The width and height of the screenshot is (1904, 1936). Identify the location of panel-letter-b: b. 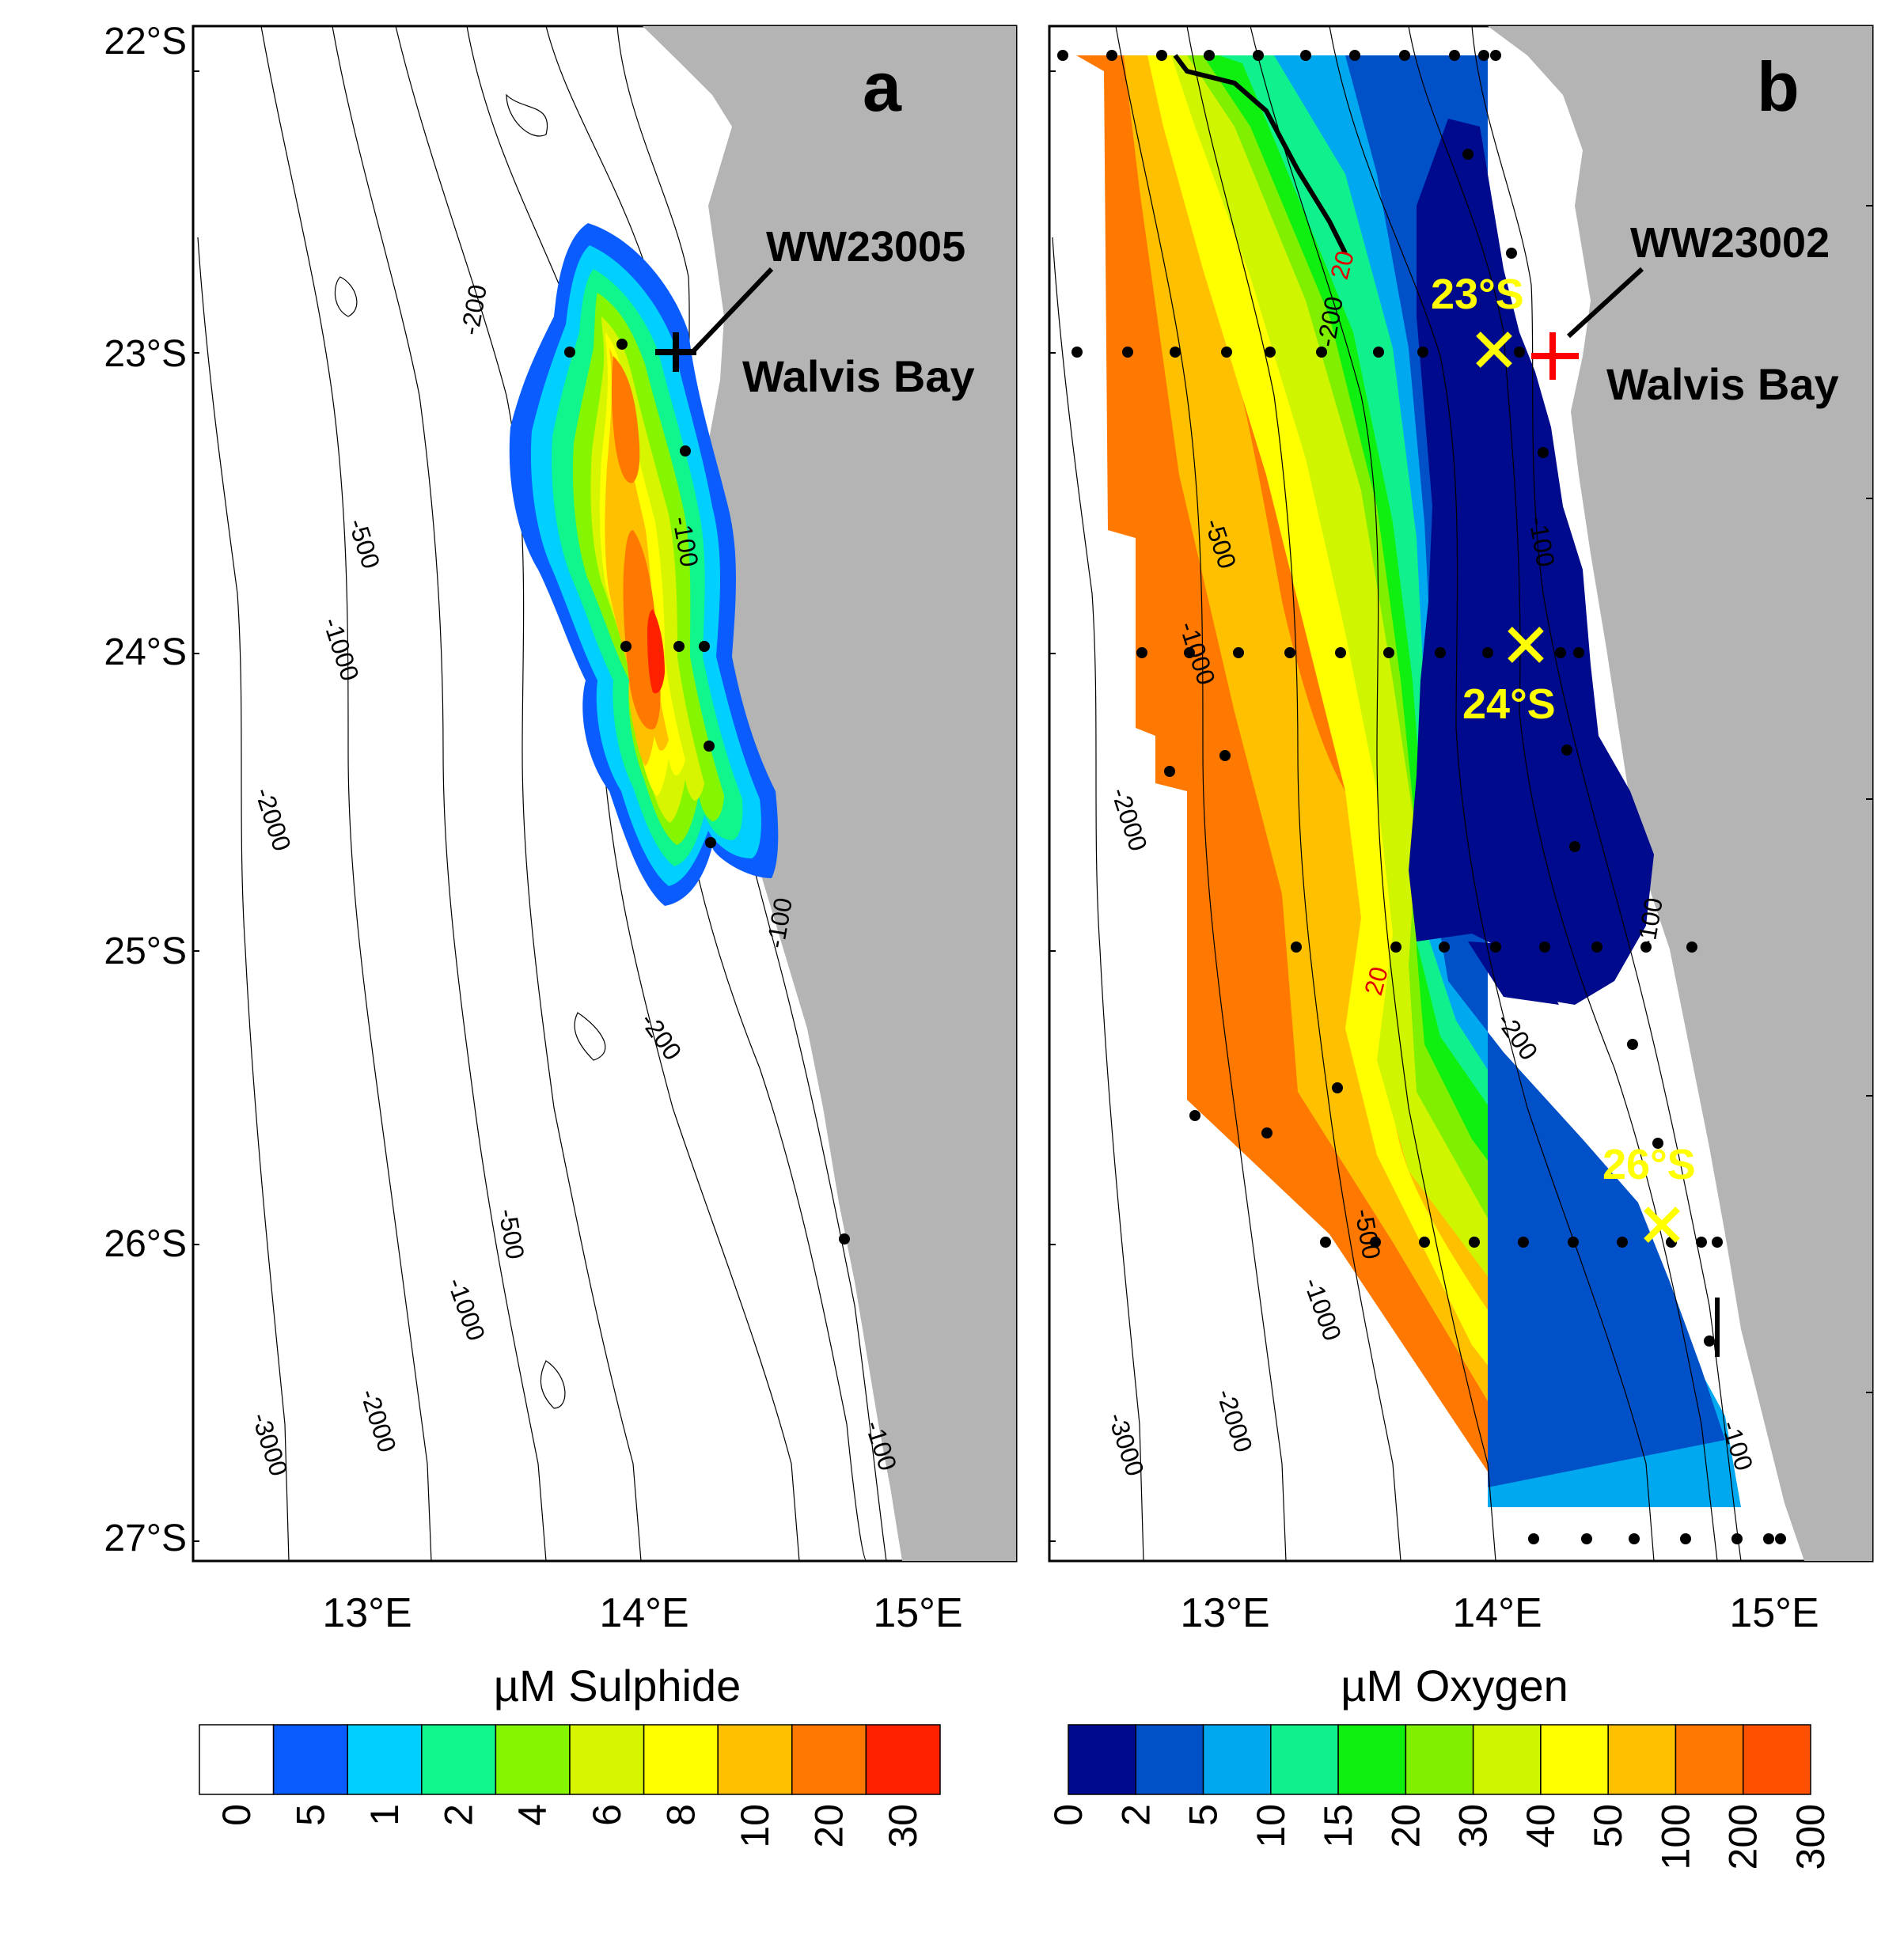
(1778, 86).